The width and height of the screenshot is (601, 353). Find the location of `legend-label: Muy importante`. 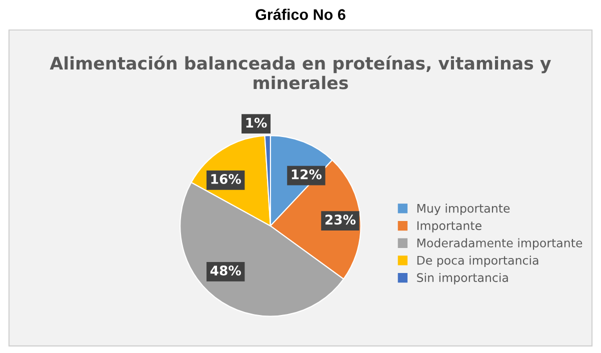

legend-label: Muy importante is located at coordinates (463, 210).